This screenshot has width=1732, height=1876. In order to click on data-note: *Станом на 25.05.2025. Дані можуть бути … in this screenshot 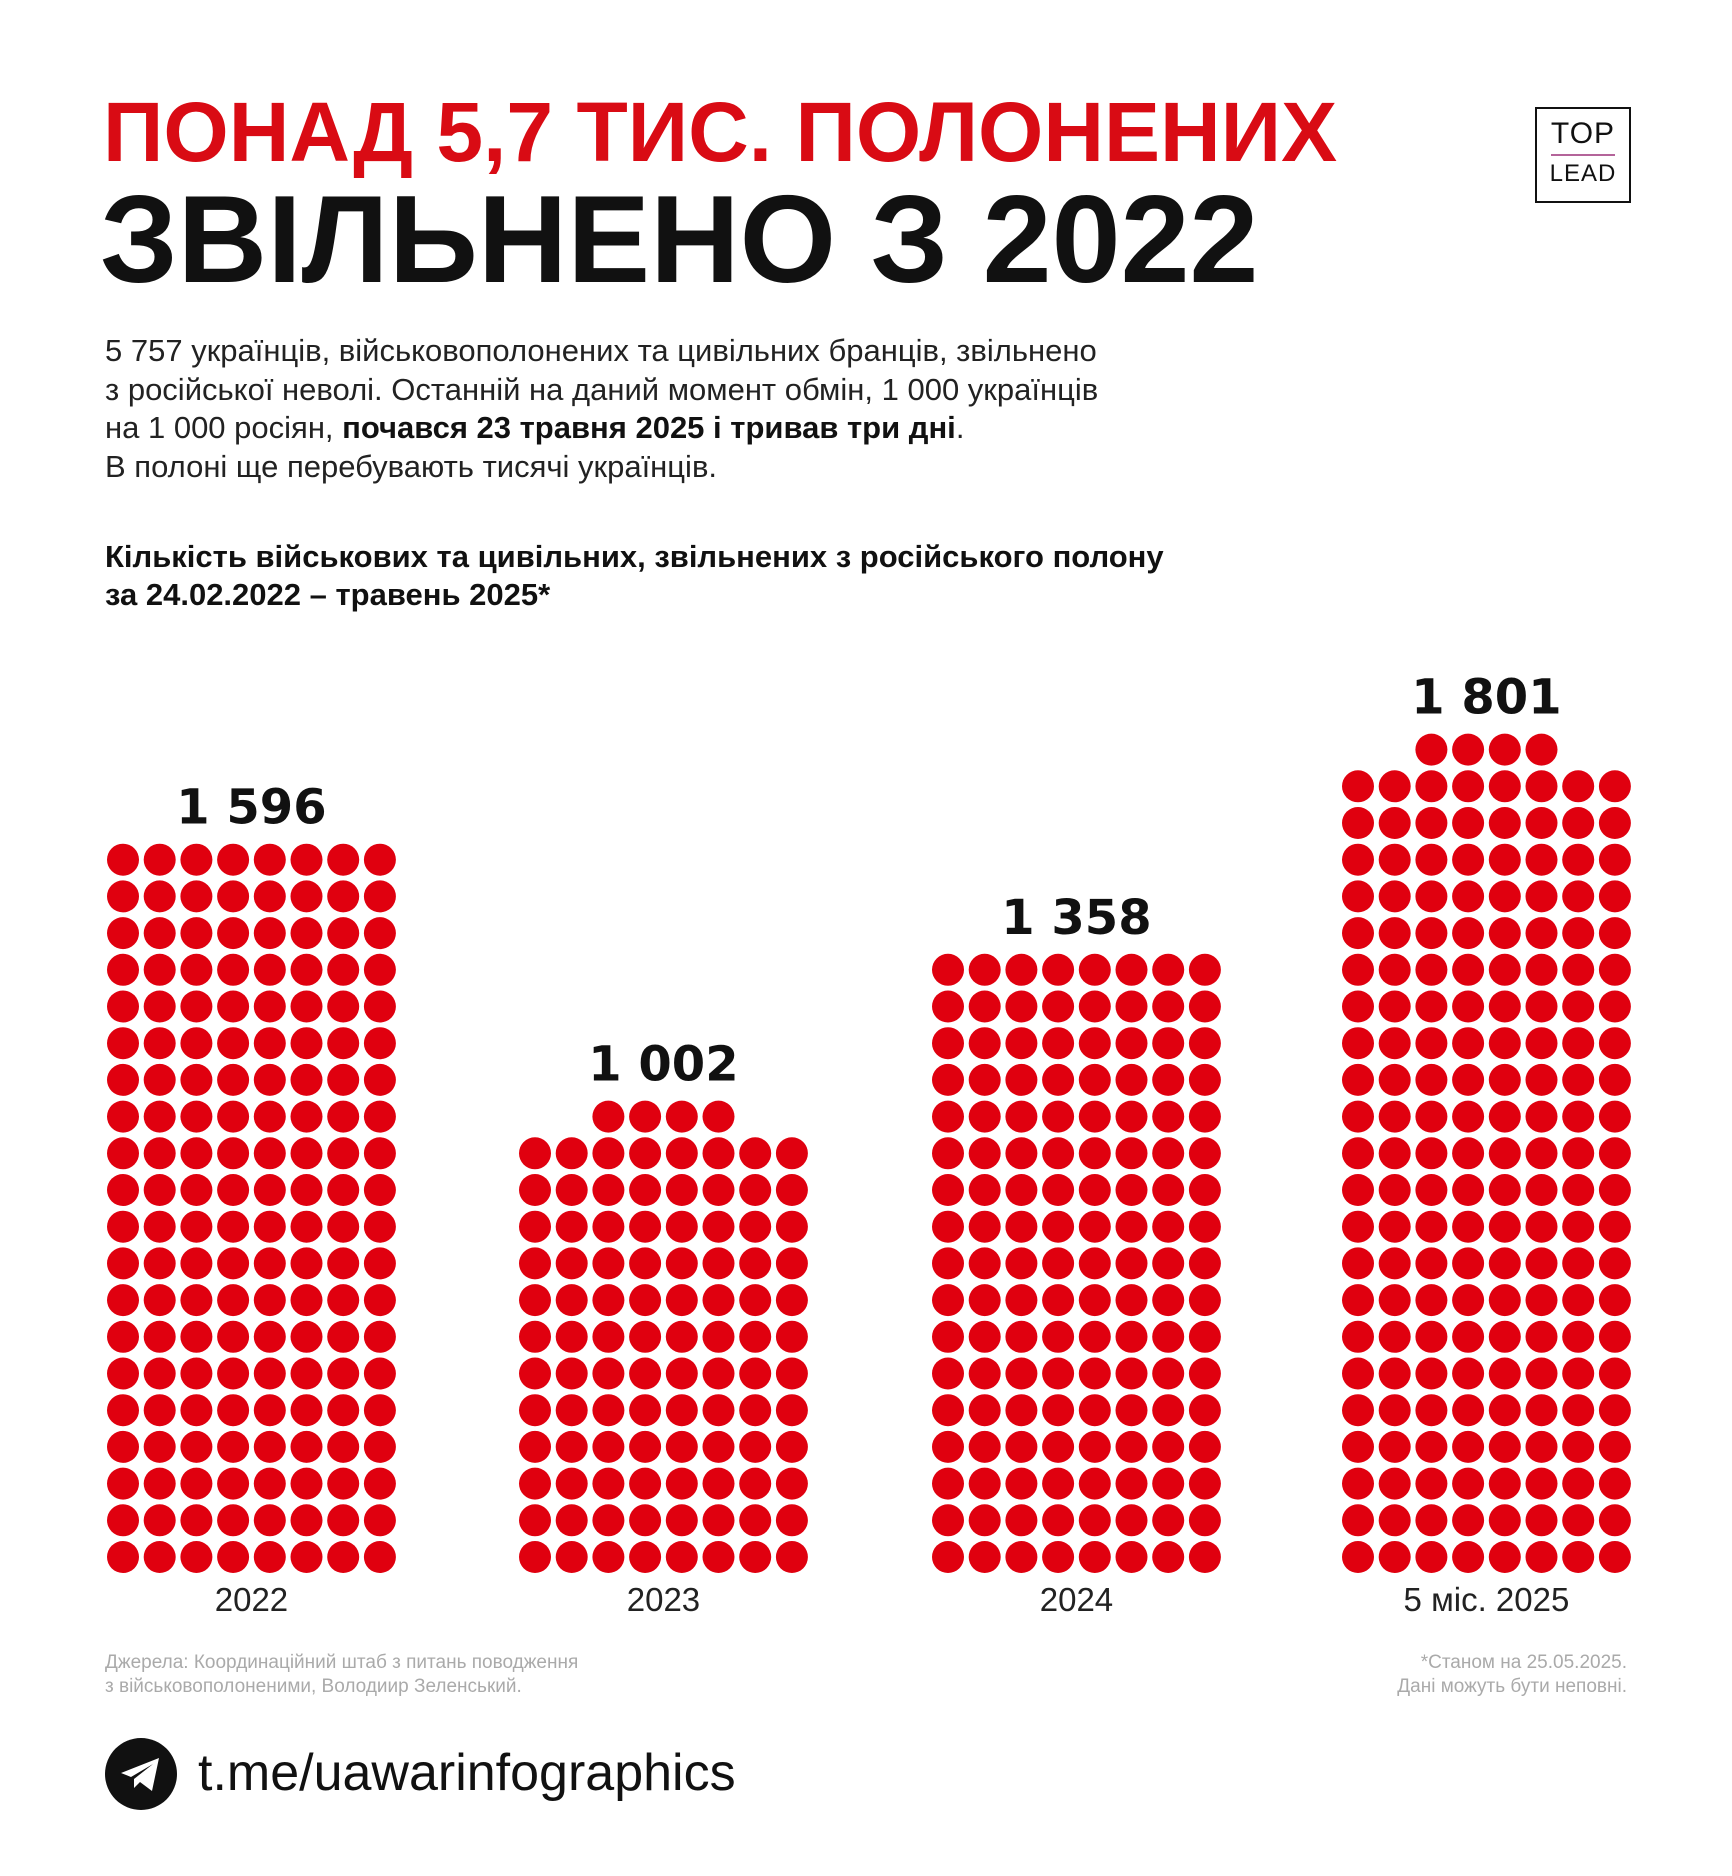, I will do `click(1512, 1675)`.